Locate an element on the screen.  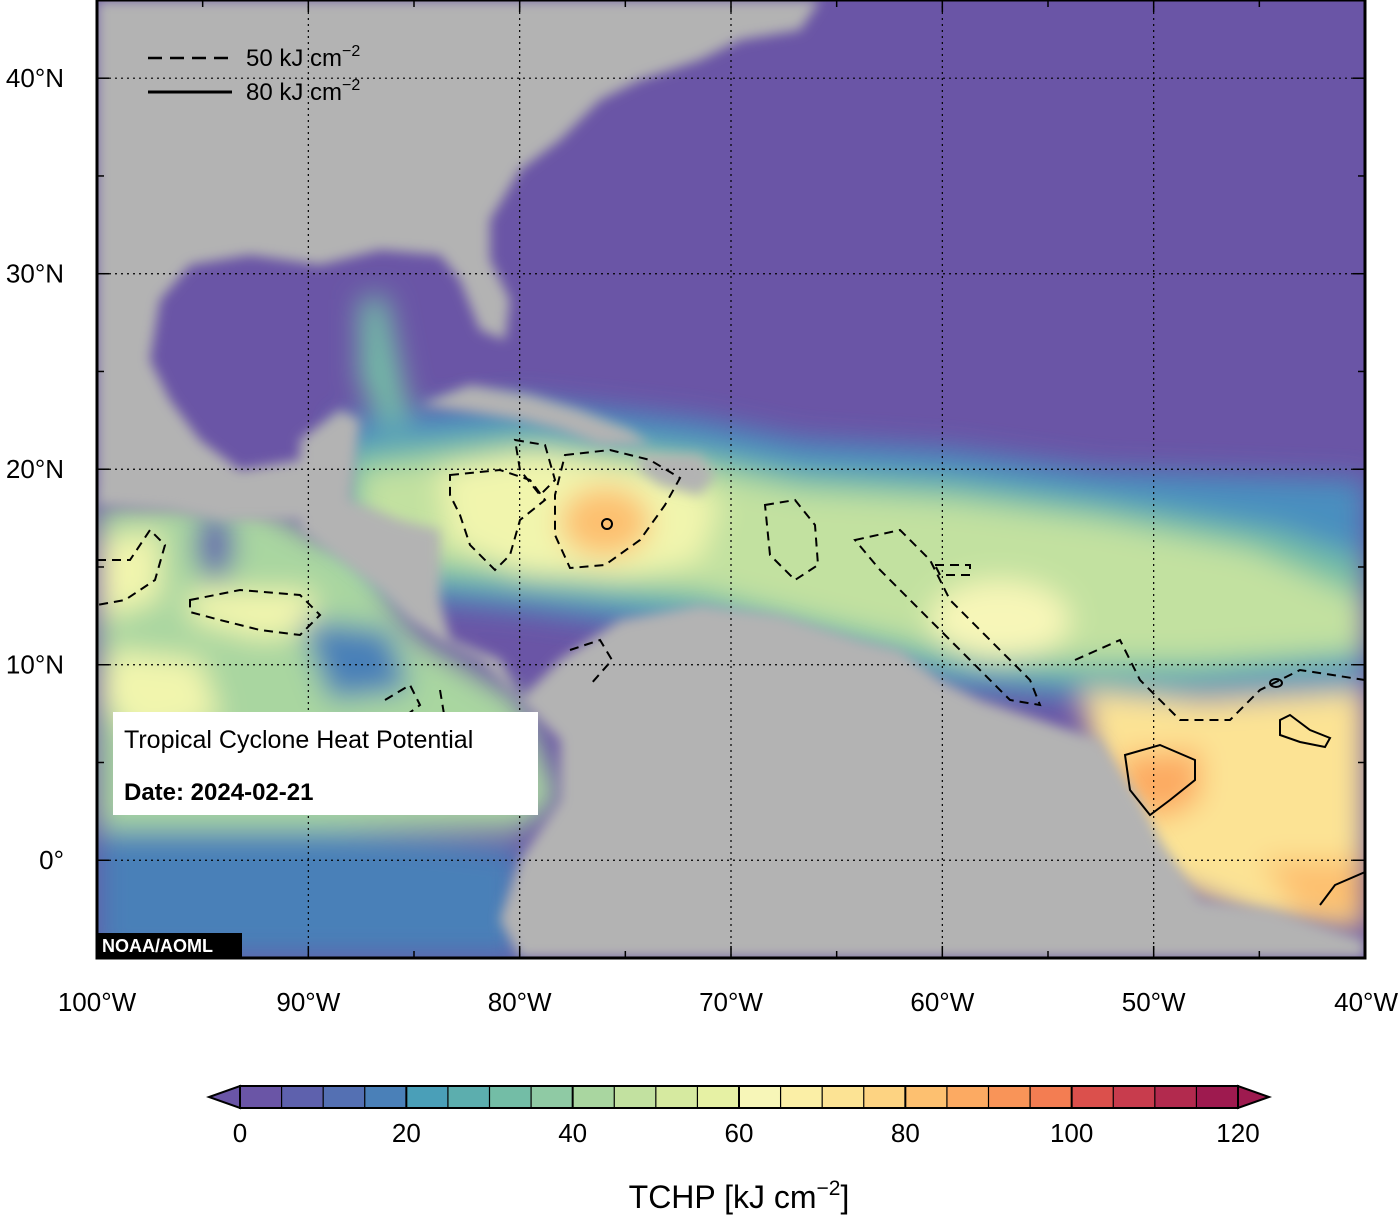
lat-tick-label: 10°N is located at coordinates (35, 665).